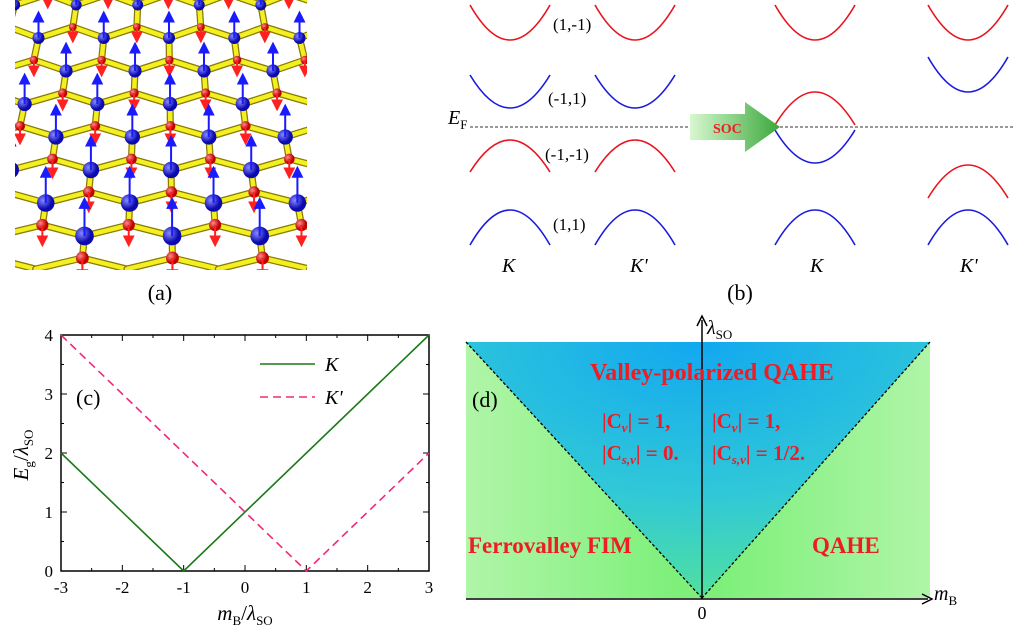 The height and width of the screenshot is (628, 1021). I want to click on right-csv: |Cs,v| = 1/2., so click(758, 454).